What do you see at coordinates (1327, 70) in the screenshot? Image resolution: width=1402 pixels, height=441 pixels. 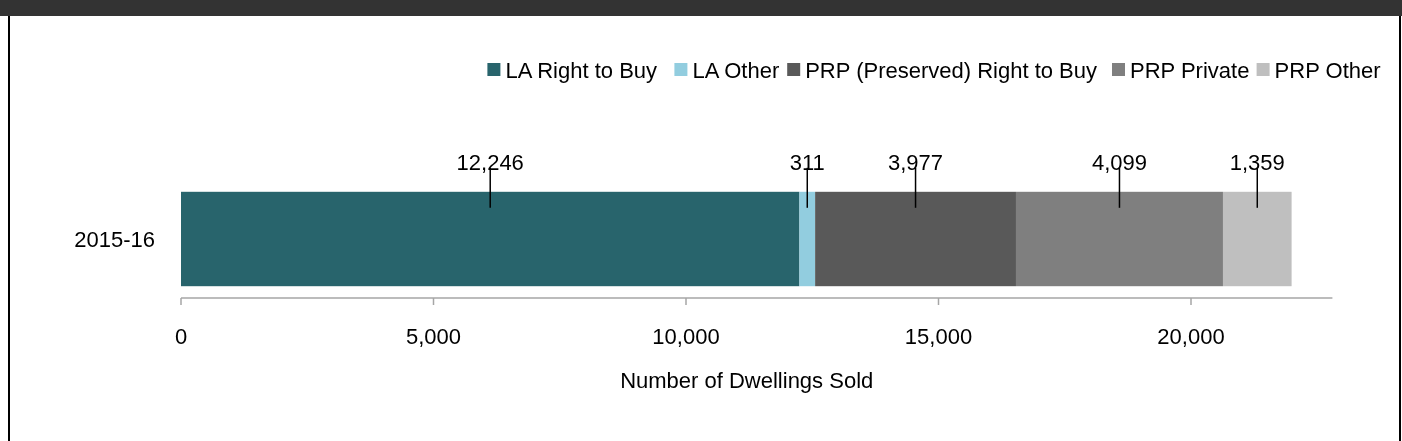 I see `legend-label: PRP Other` at bounding box center [1327, 70].